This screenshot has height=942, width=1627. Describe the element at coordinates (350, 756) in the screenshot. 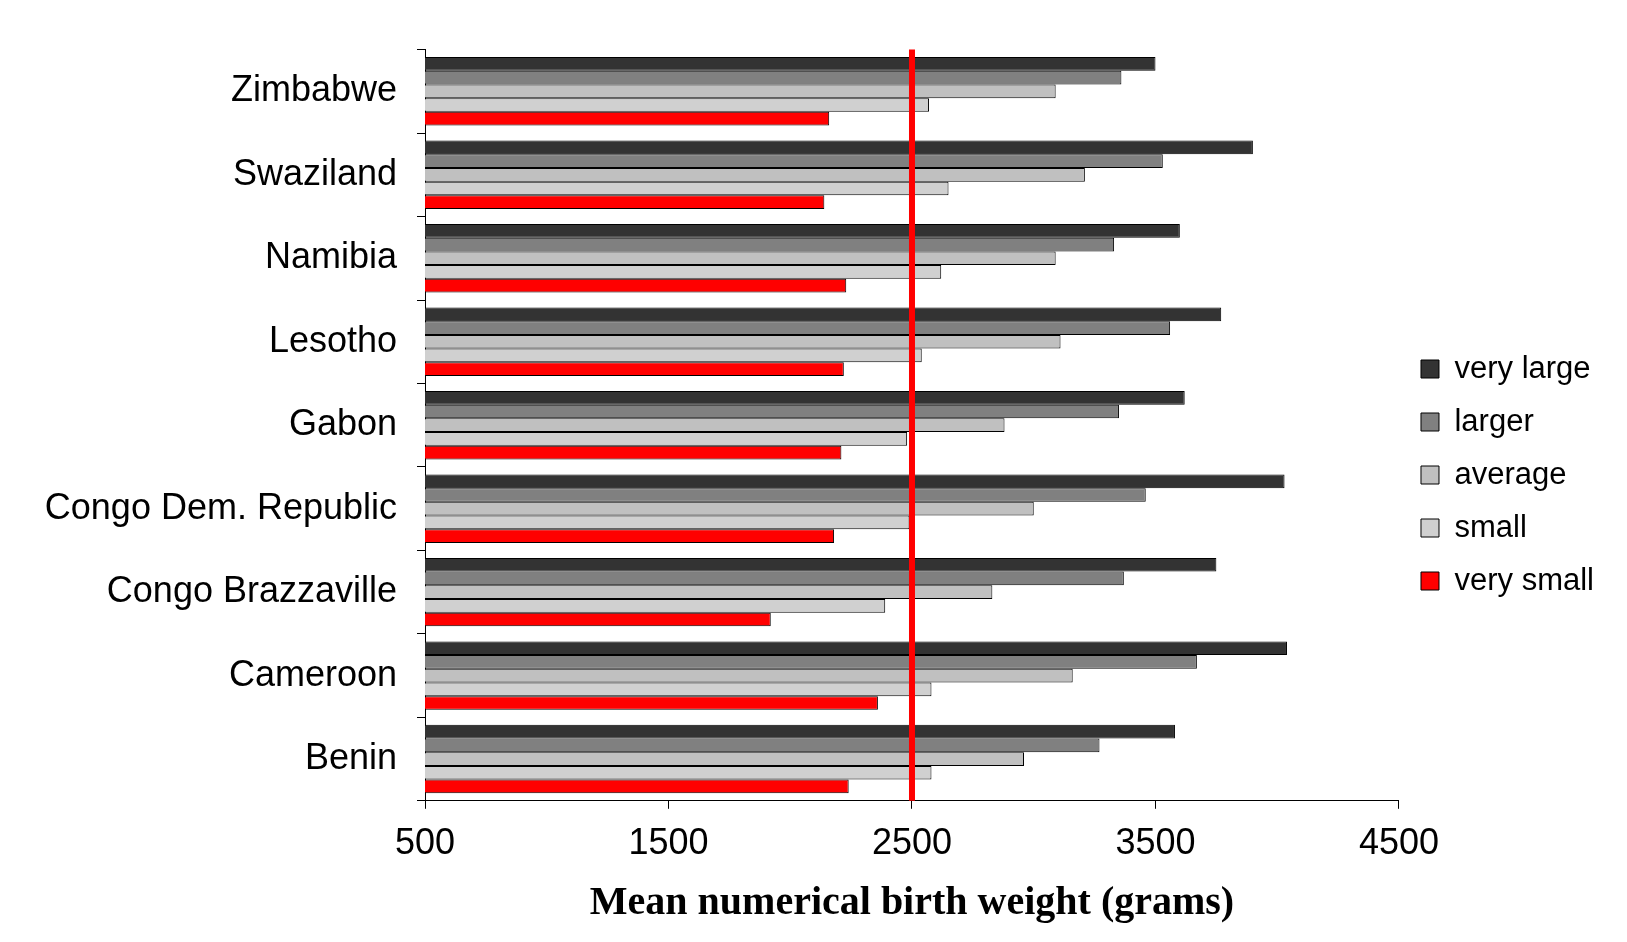

I see `y-tick-label: Benin` at that location.